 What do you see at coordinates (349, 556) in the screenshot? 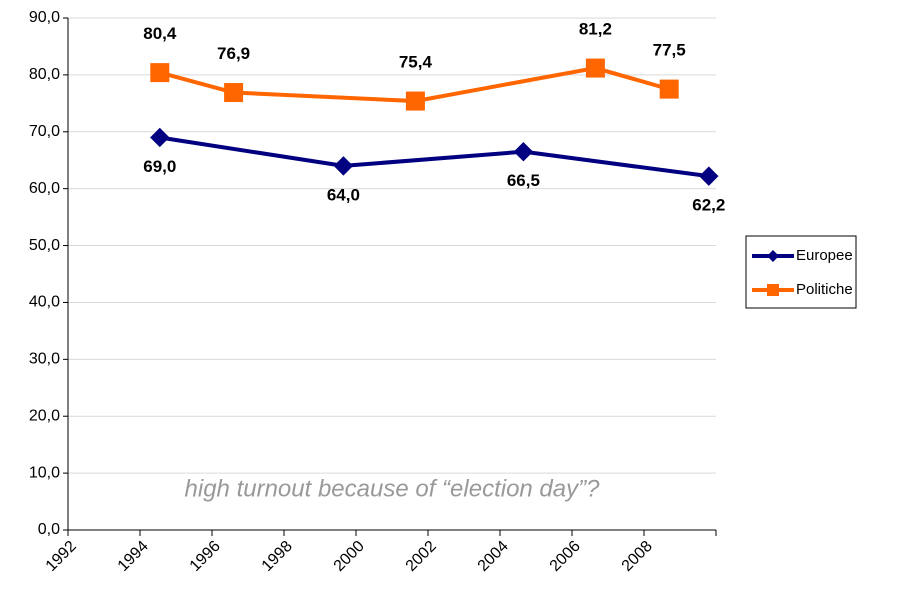
I see `x-tick-label: 2000` at bounding box center [349, 556].